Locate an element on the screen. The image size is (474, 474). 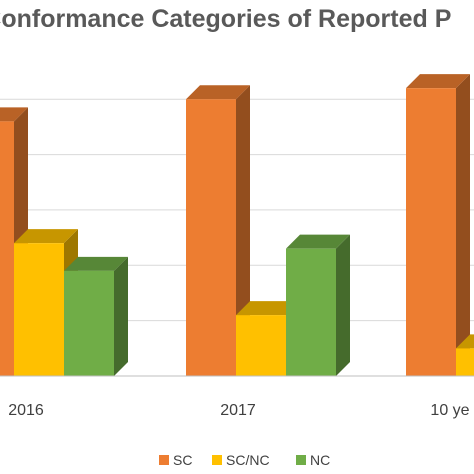
bar-sc-nc-10-ye is located at coordinates (465, 355).